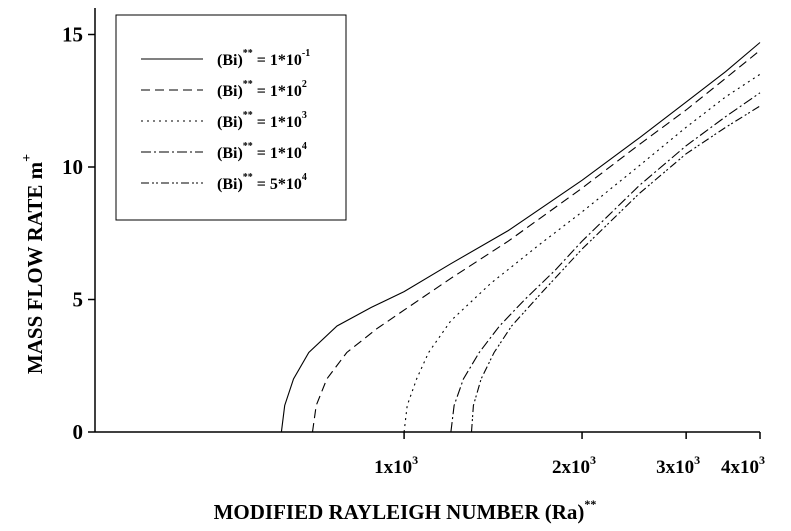  Describe the element at coordinates (306, 53) in the screenshot. I see `legend-label-exp: -1` at that location.